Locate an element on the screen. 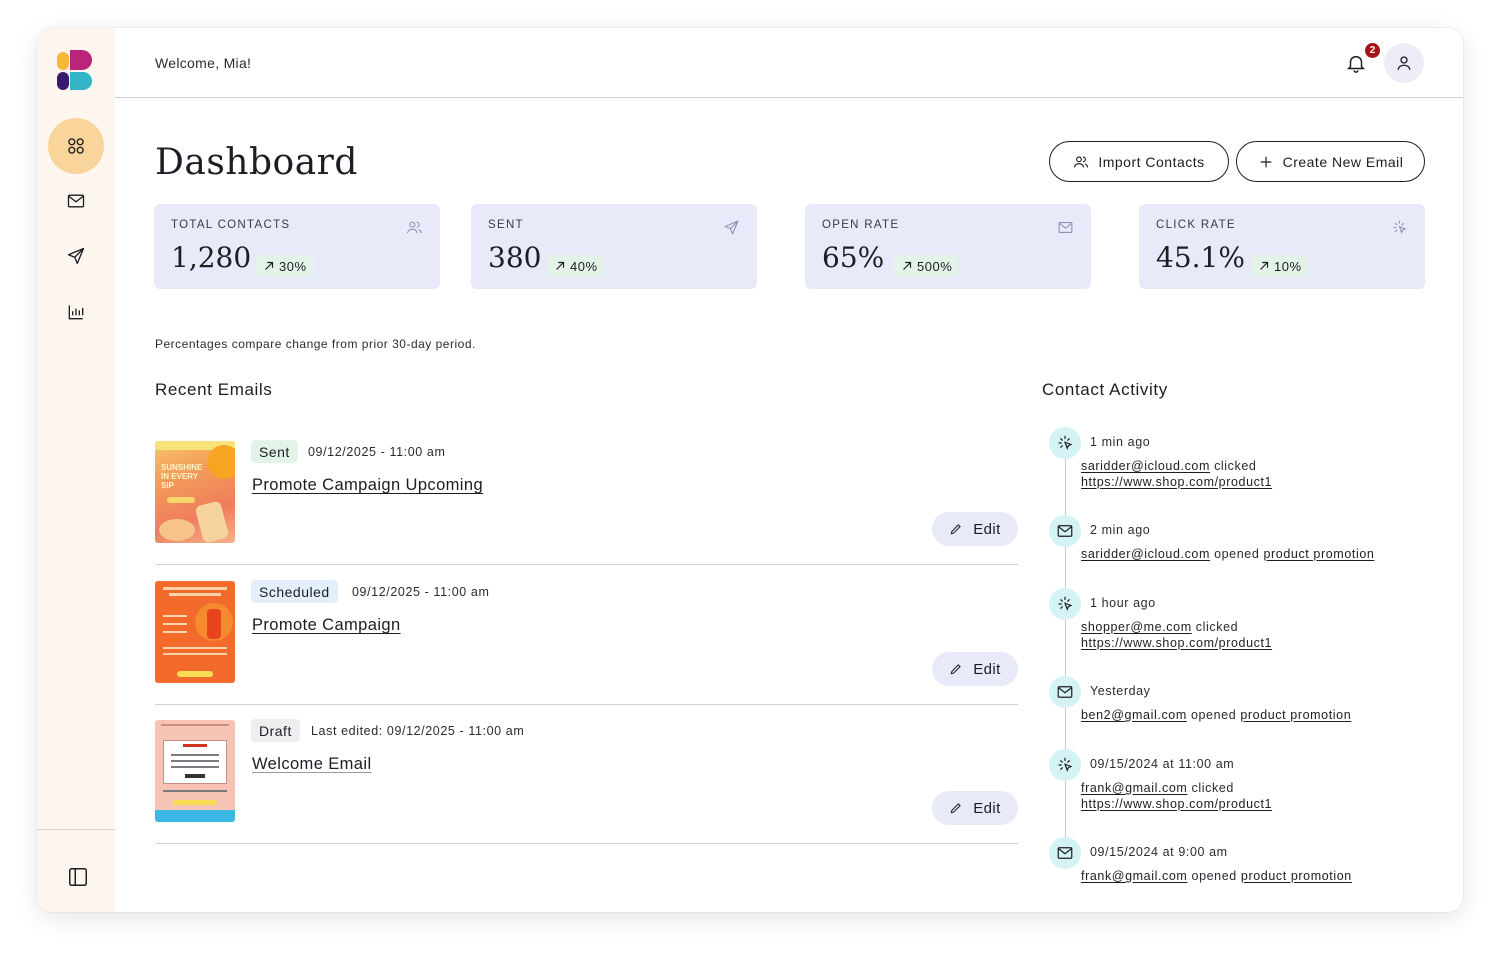 The width and height of the screenshot is (1500, 958). recent-emails-title: Recent Emails is located at coordinates (214, 389).